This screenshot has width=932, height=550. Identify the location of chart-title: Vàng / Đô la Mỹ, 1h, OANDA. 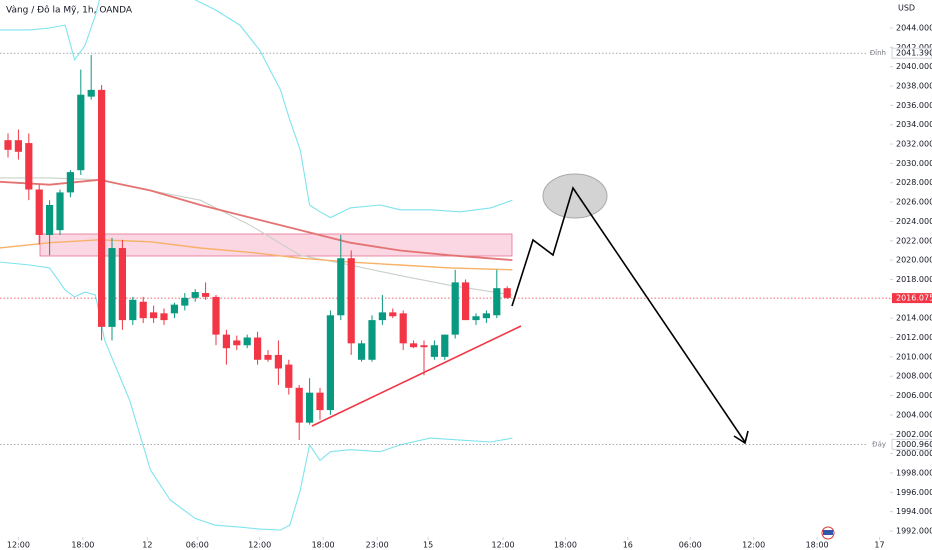
(69, 10).